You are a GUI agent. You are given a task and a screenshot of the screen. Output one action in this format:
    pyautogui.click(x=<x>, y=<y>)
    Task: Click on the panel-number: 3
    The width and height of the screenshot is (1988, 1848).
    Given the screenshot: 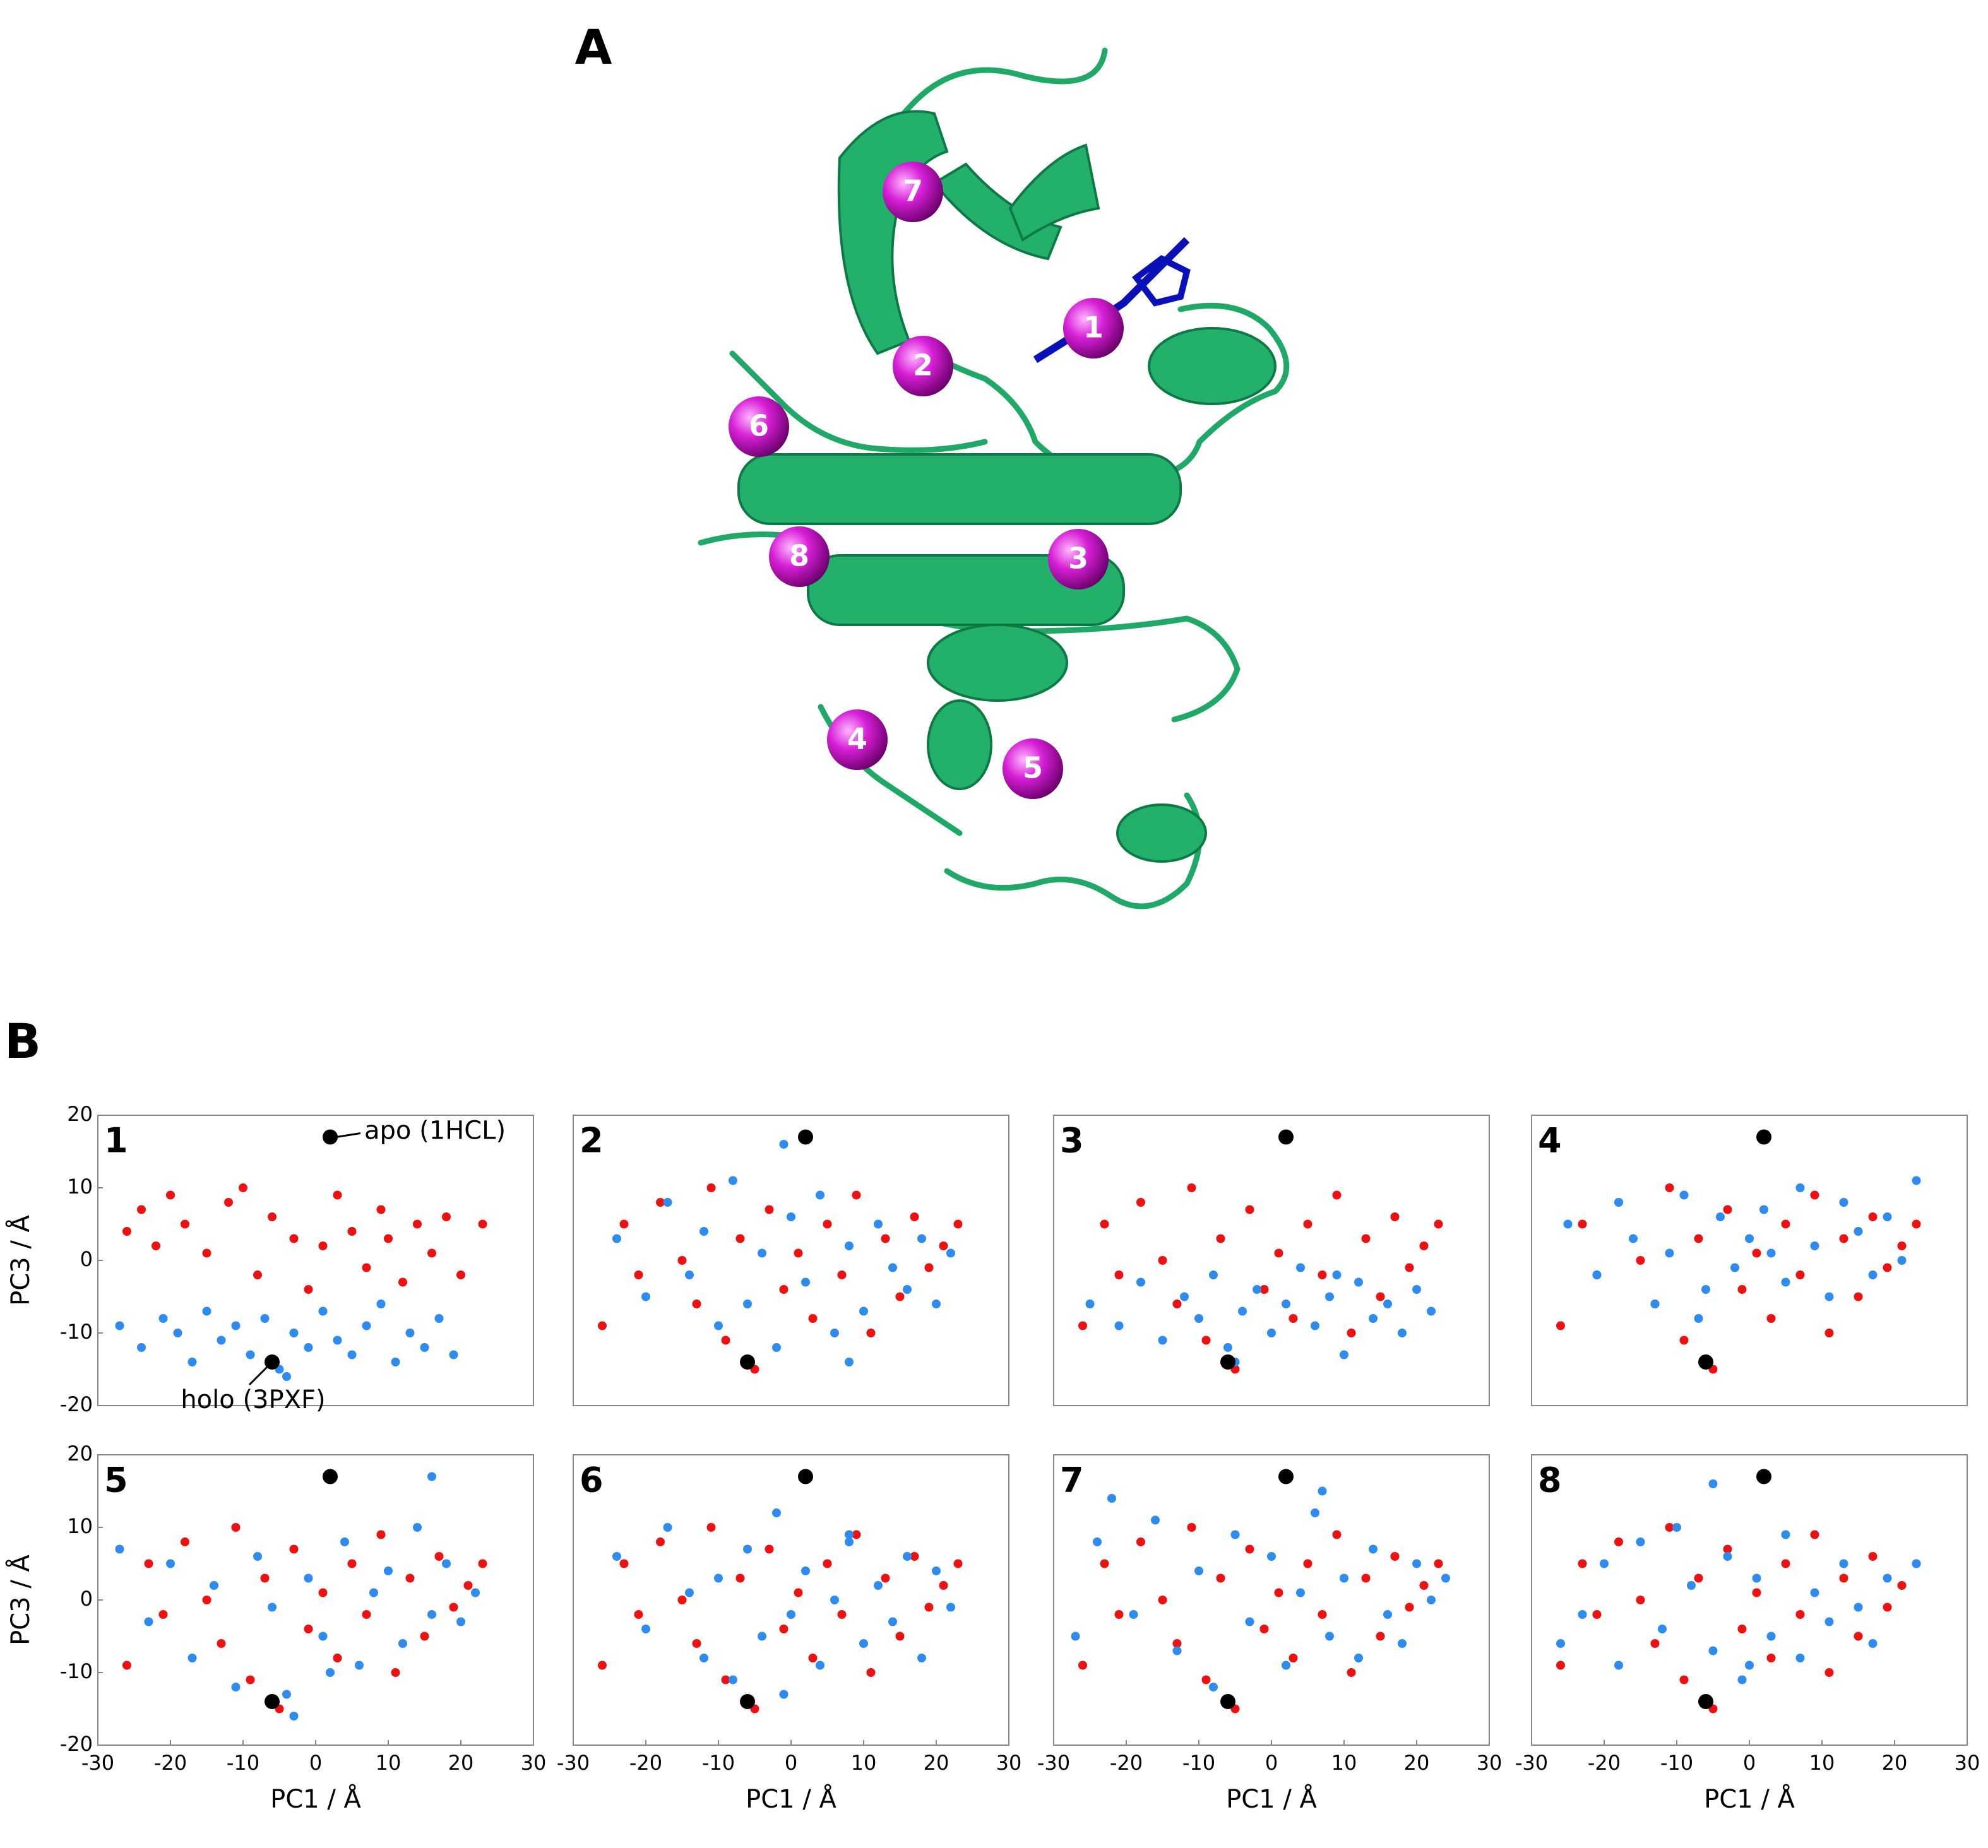 What is the action you would take?
    pyautogui.click(x=1072, y=1141)
    